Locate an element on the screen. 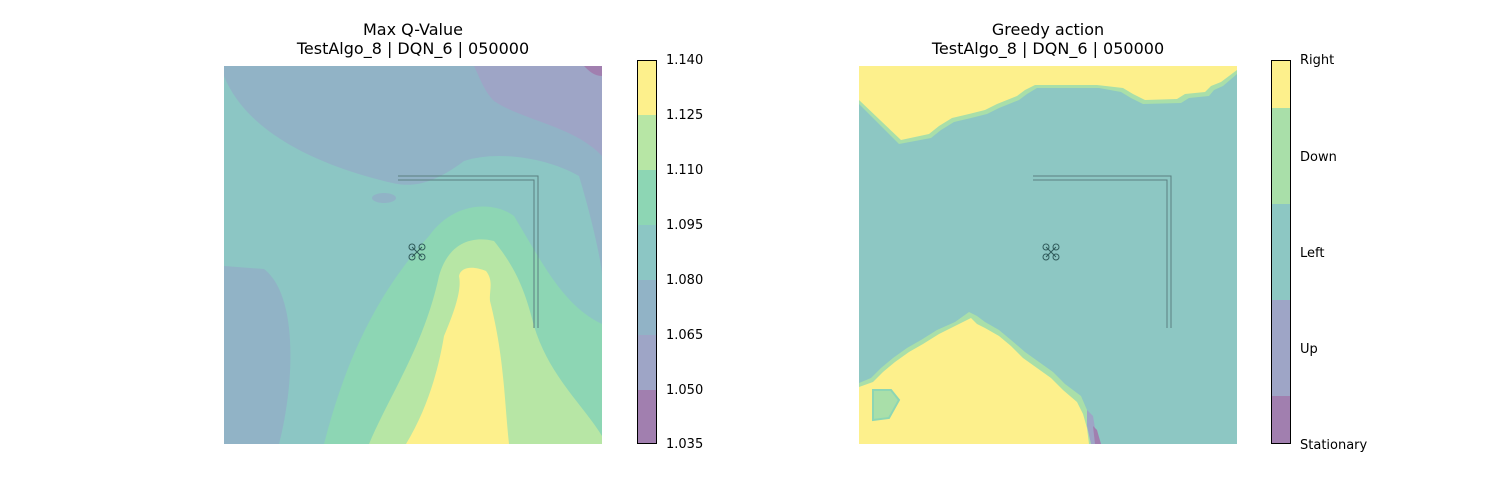  cbar1-tick-6: 1.050 is located at coordinates (685, 390).